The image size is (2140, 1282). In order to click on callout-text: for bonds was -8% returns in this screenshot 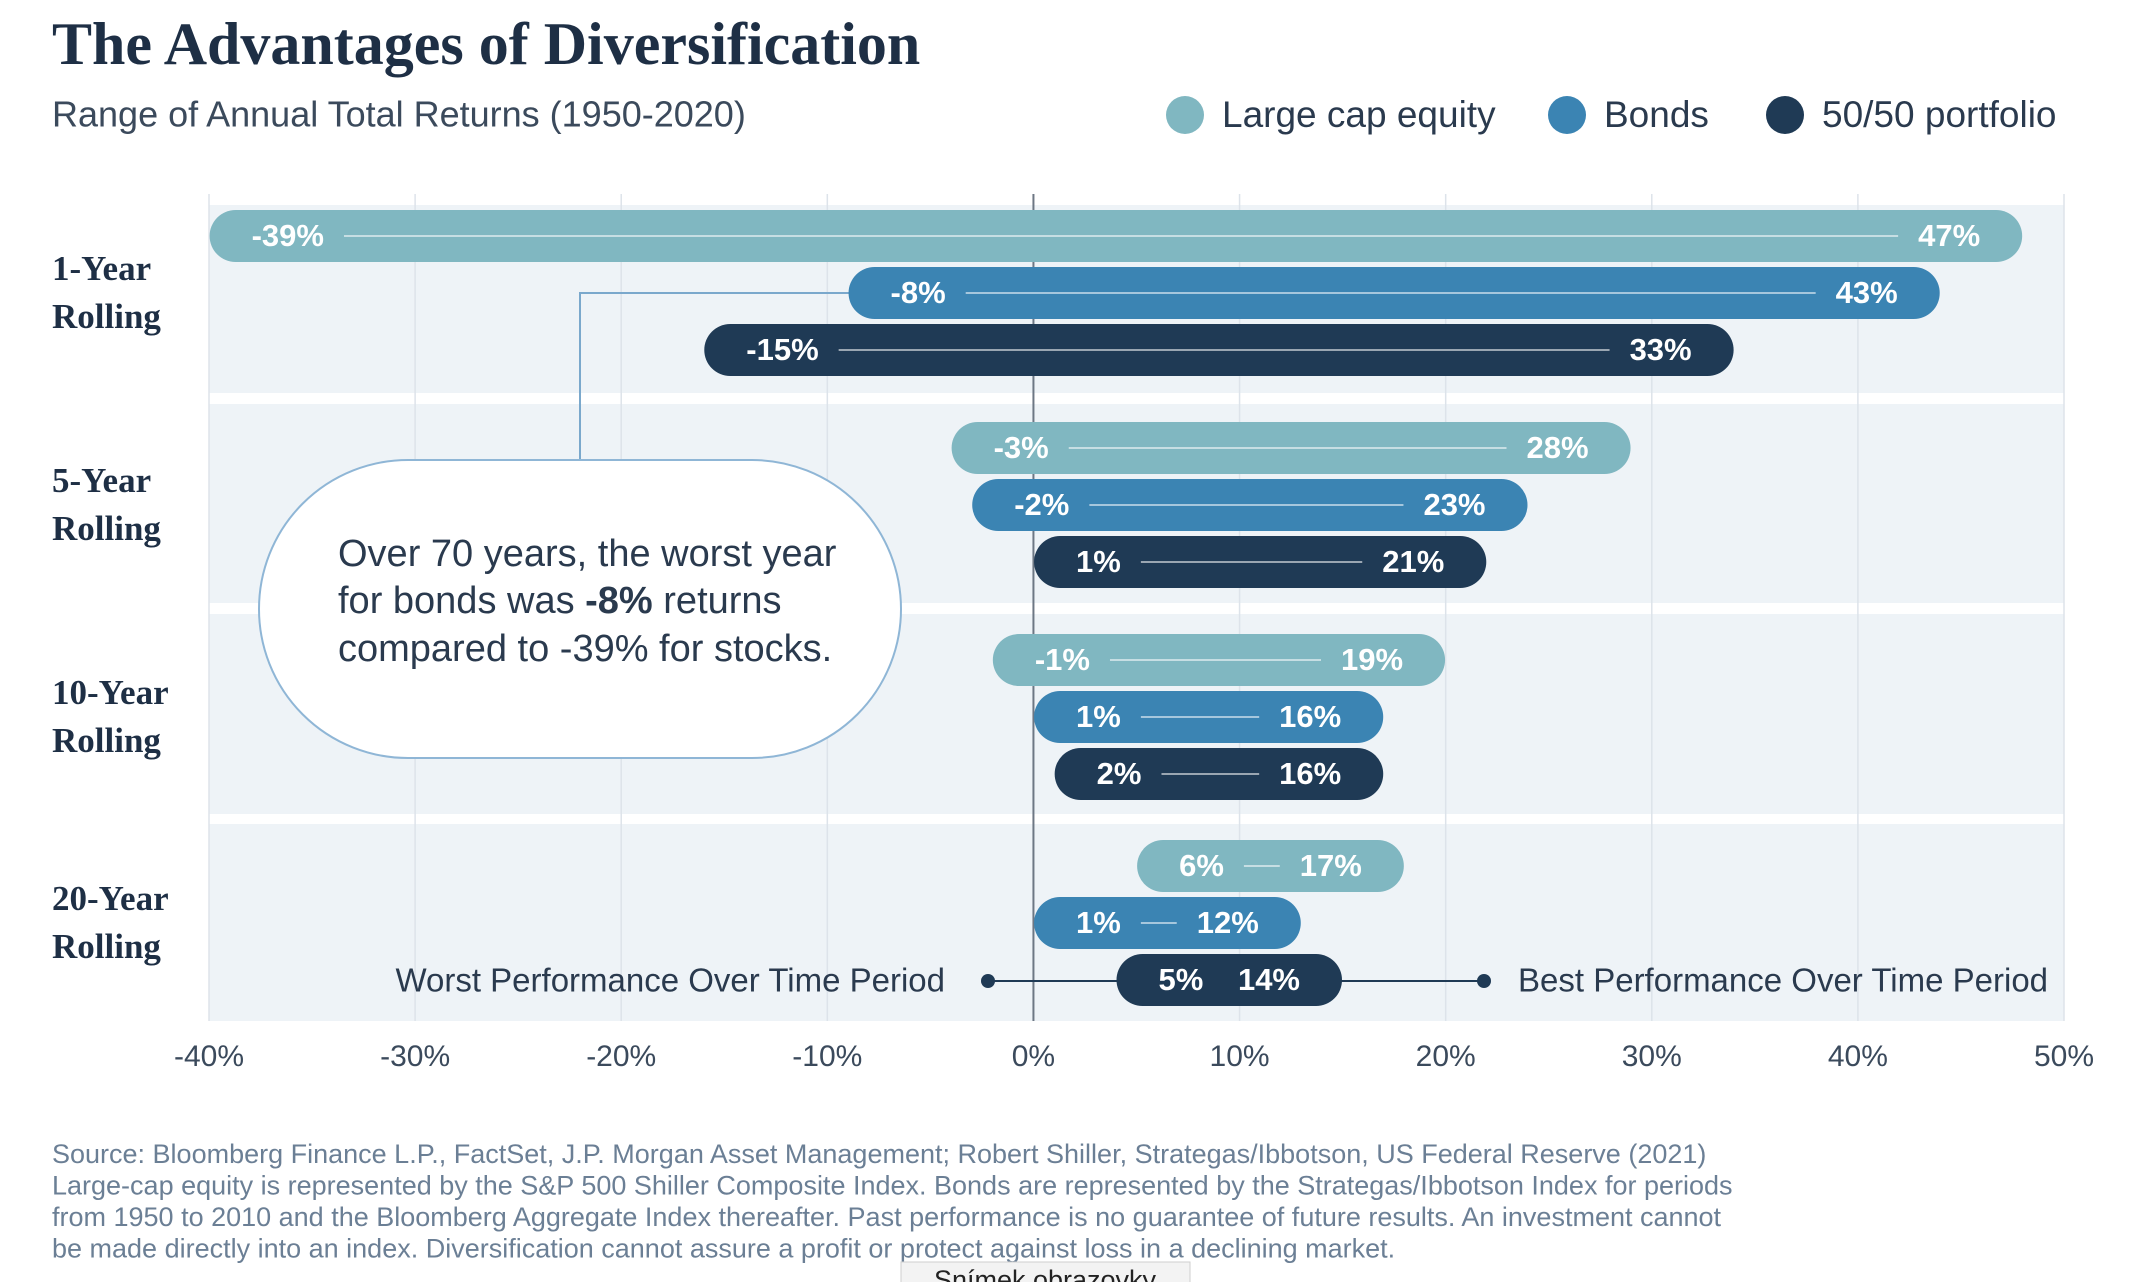, I will do `click(560, 601)`.